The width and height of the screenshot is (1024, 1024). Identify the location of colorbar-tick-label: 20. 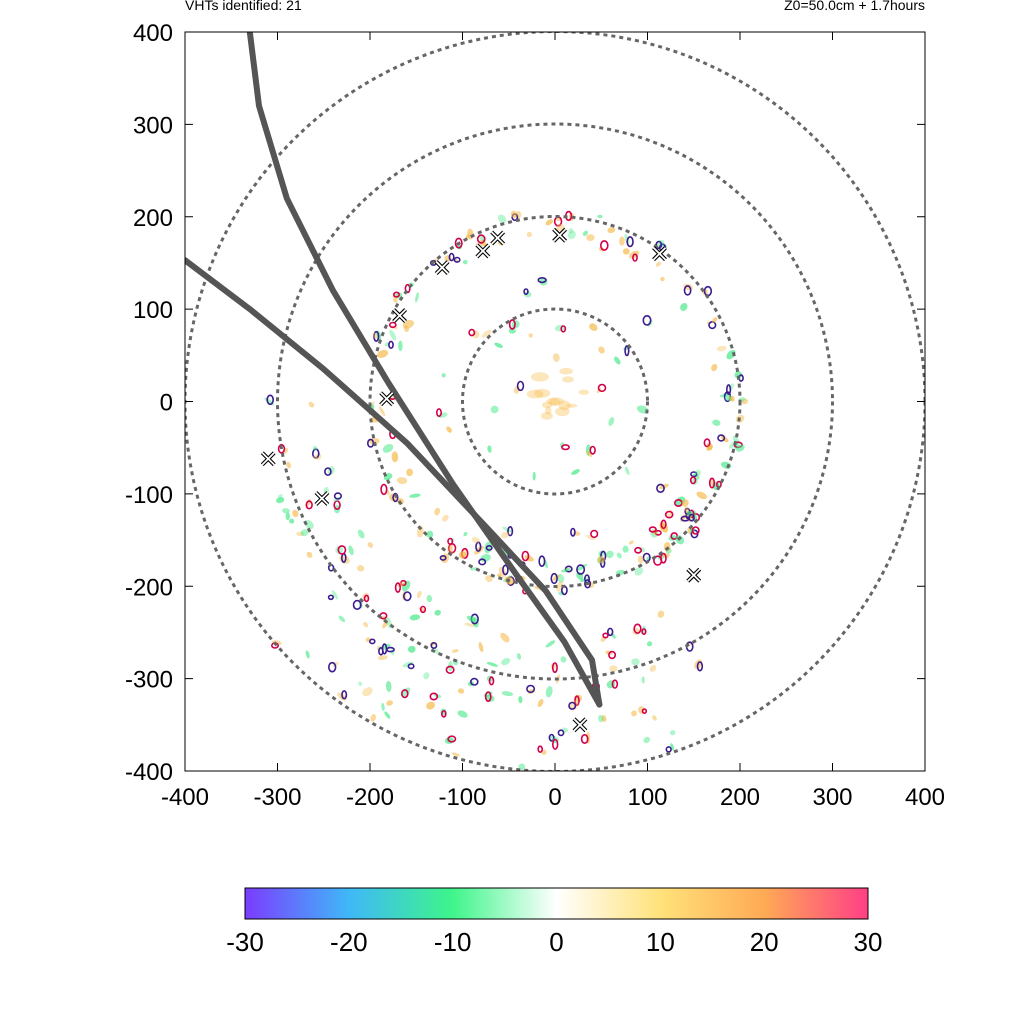
(764, 942).